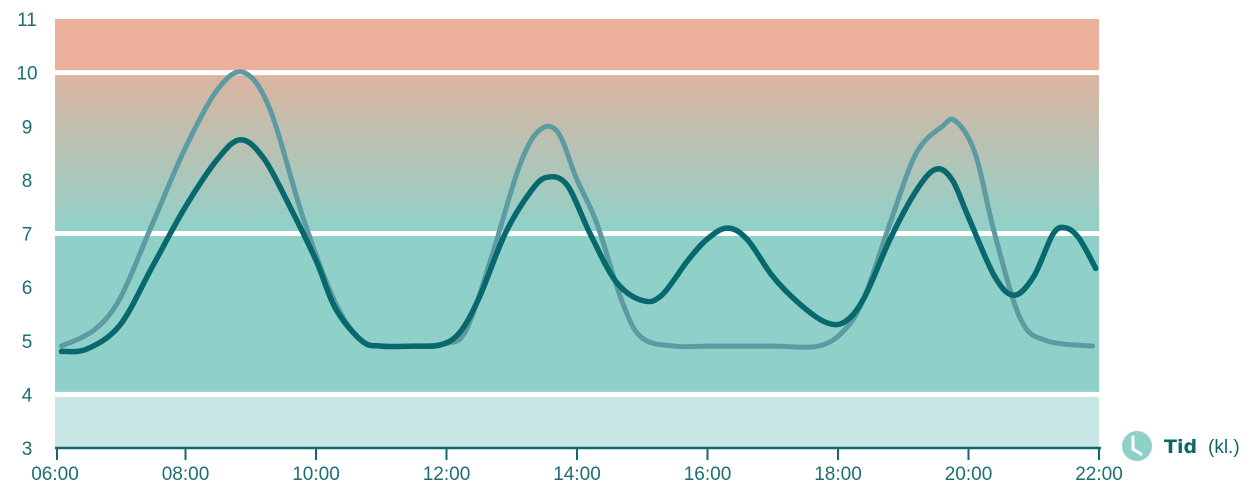  Describe the element at coordinates (186, 474) in the screenshot. I see `x-tick-label: 08:00` at that location.